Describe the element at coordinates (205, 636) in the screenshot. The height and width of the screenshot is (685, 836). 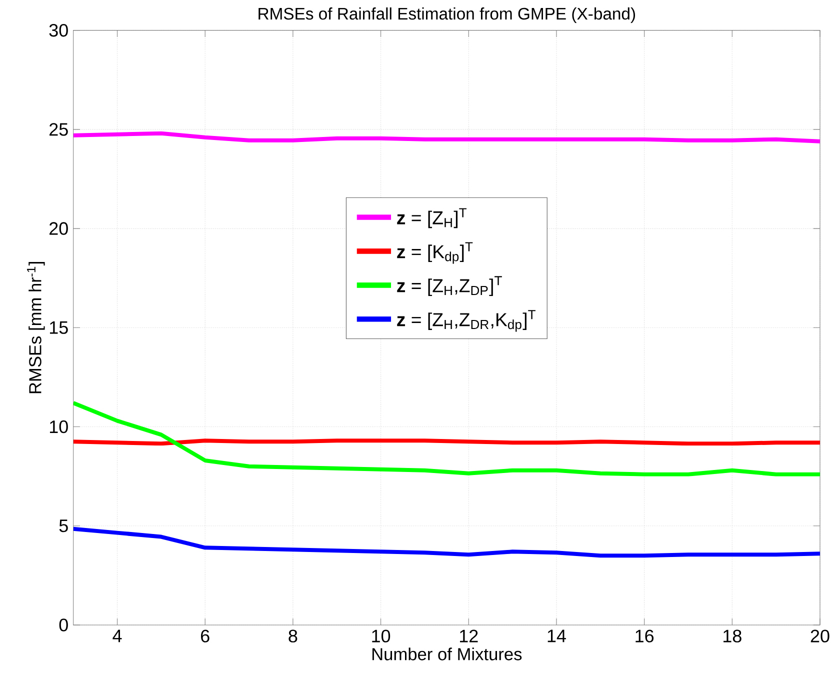
I see `x-tick-label: 6` at that location.